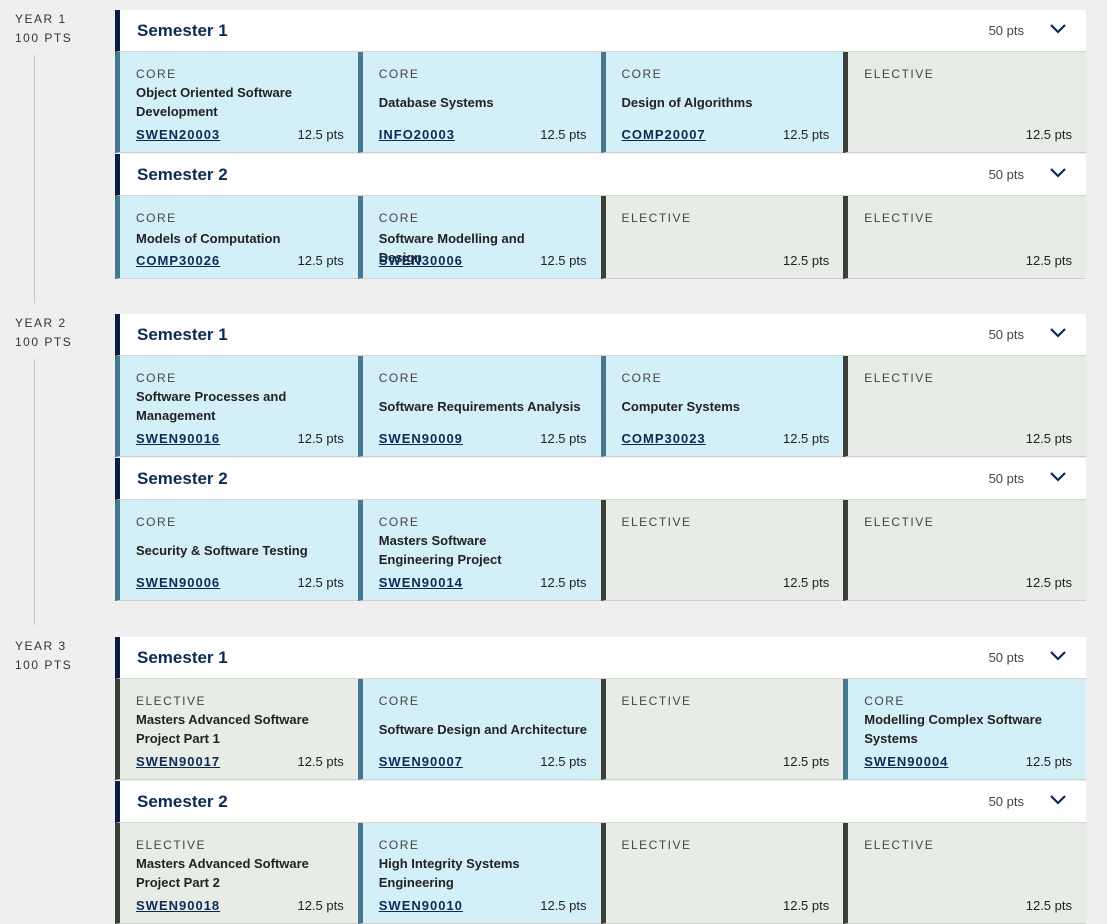 The width and height of the screenshot is (1107, 924). Describe the element at coordinates (416, 134) in the screenshot. I see `subject-code-link: INFO20003` at that location.